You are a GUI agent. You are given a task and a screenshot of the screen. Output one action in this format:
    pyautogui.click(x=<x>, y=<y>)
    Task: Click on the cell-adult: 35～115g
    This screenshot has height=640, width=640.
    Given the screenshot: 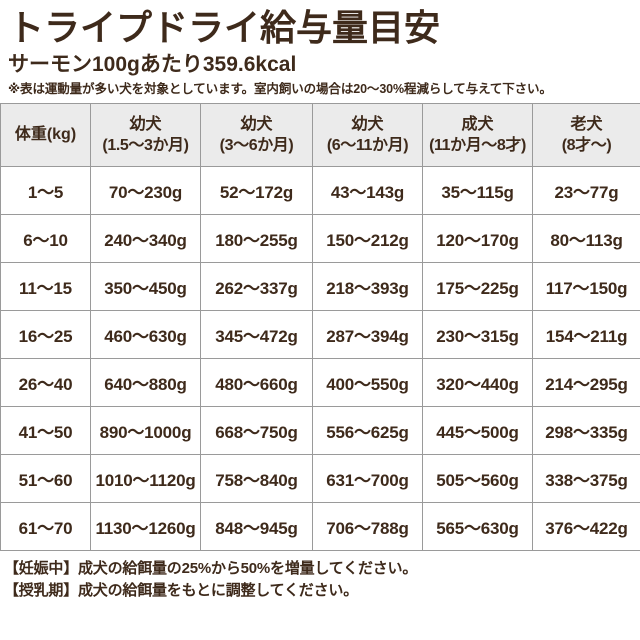 What is the action you would take?
    pyautogui.click(x=477, y=190)
    